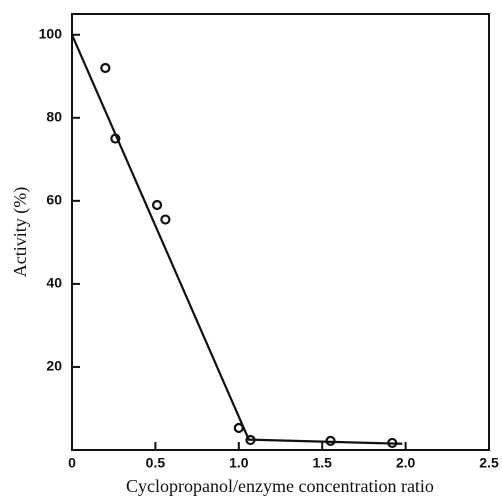 This screenshot has height=501, width=502. I want to click on y-axis-label: Activity (%), so click(20, 232).